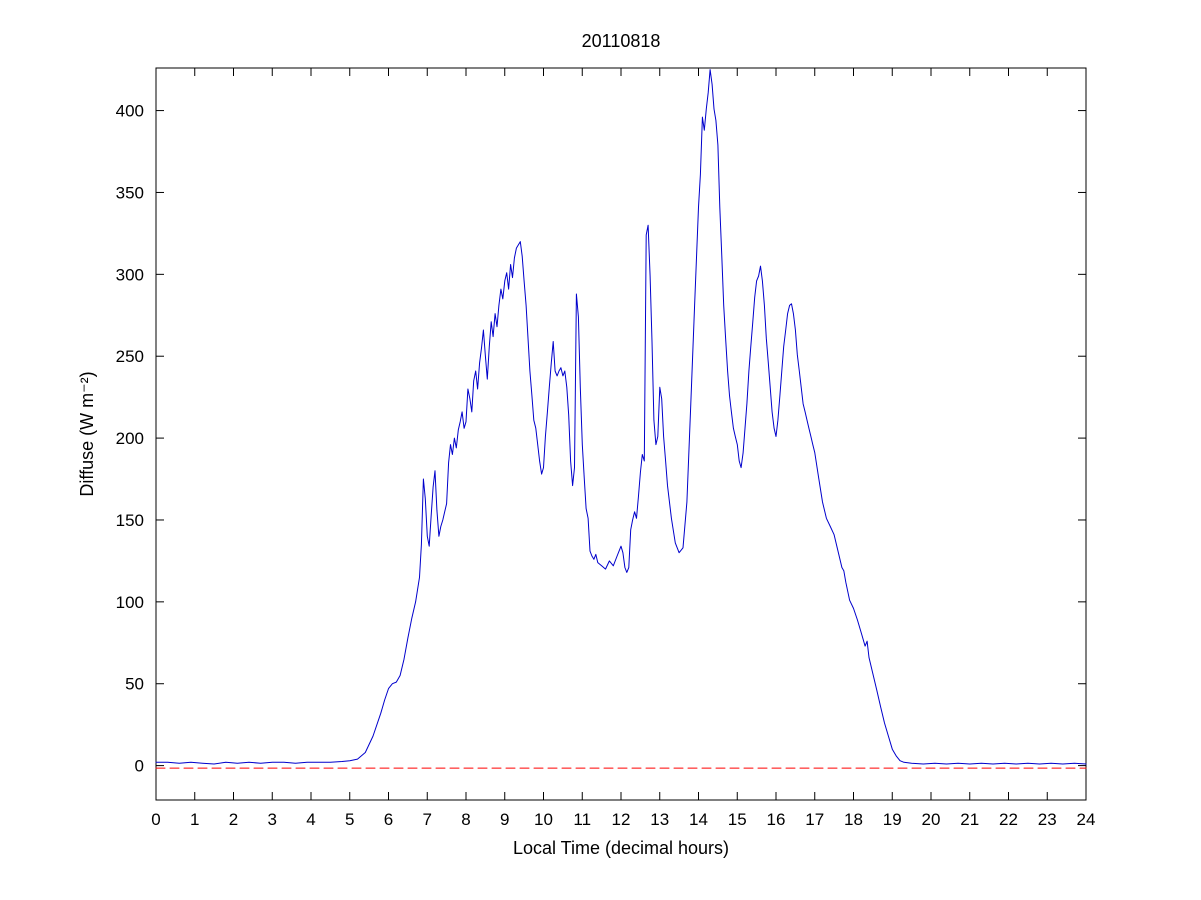 Image resolution: width=1201 pixels, height=900 pixels. Describe the element at coordinates (388, 819) in the screenshot. I see `x-tick-label: 6` at that location.